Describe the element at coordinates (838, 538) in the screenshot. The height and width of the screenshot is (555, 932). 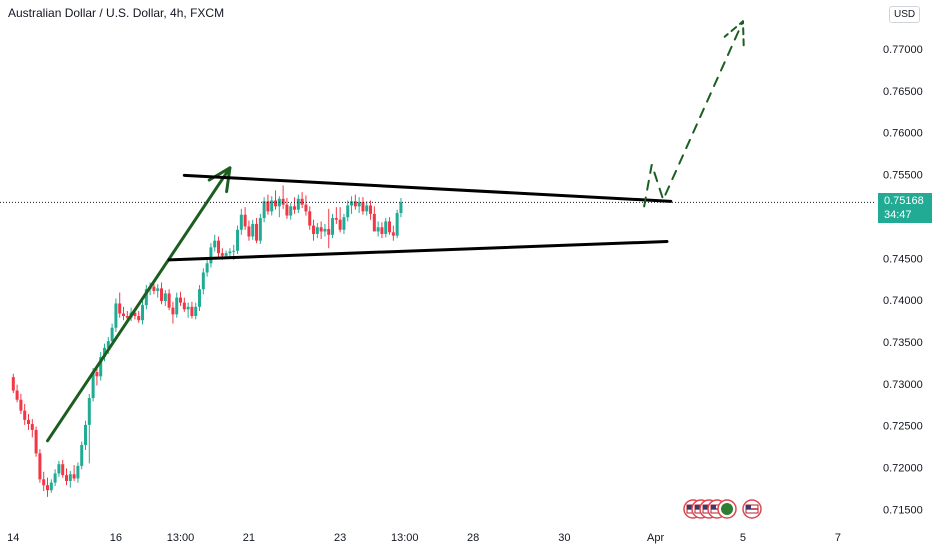
I see `x-tick-label: 7` at that location.